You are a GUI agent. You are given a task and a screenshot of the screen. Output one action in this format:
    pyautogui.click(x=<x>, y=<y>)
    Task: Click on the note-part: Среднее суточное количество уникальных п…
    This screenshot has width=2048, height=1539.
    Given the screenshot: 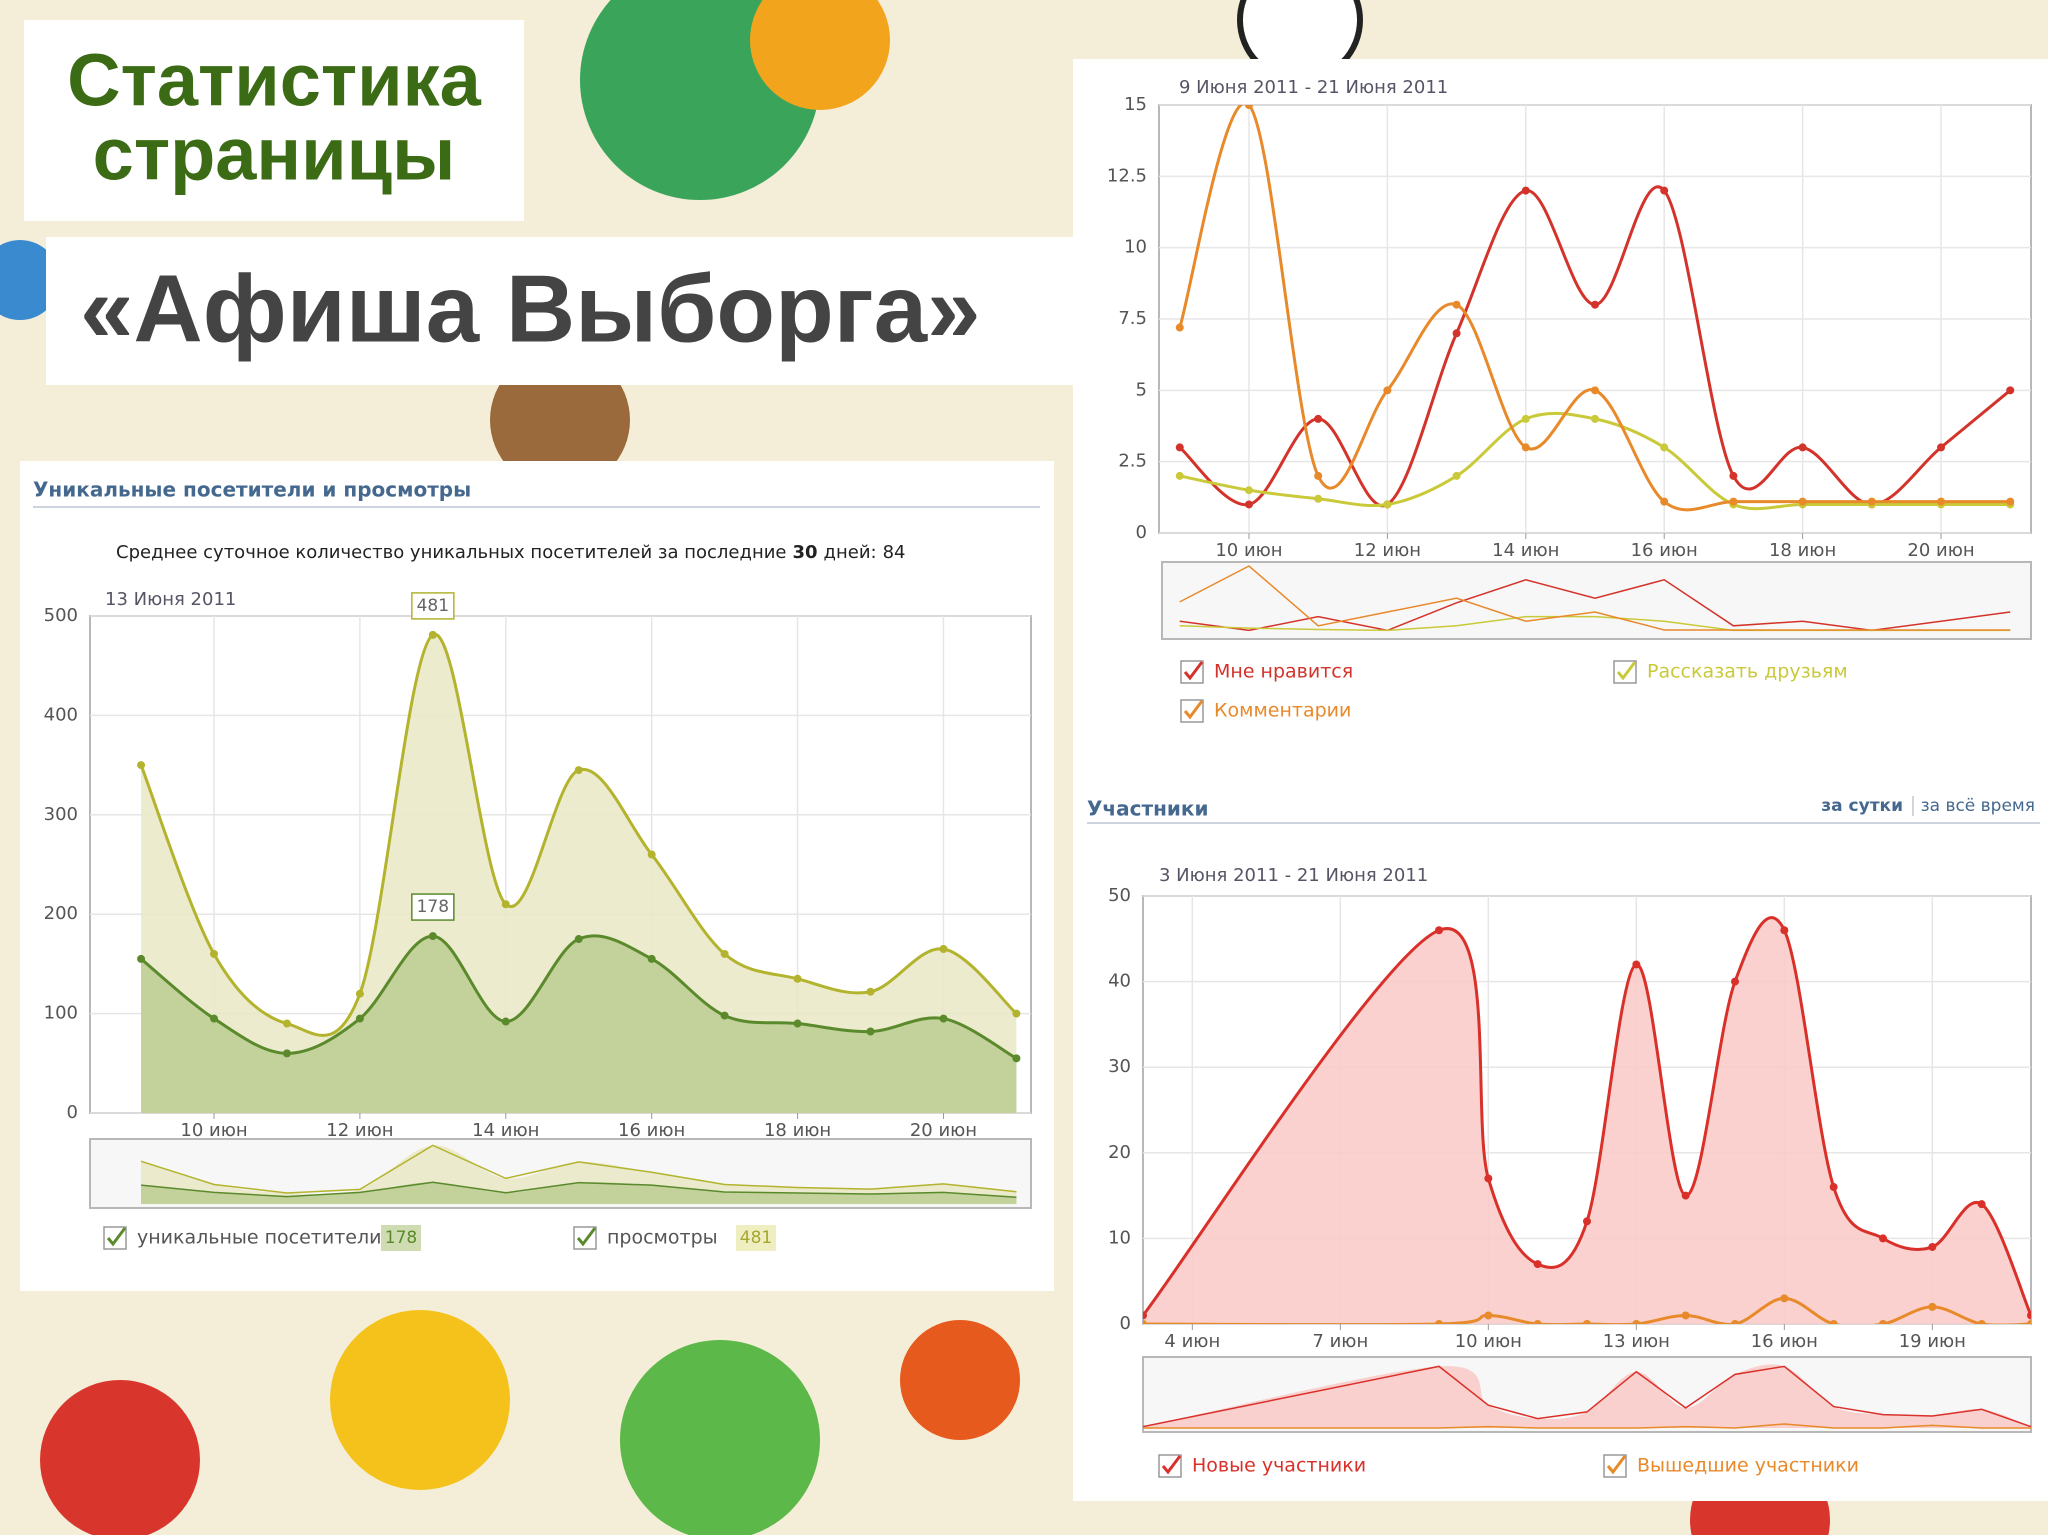 What is the action you would take?
    pyautogui.click(x=451, y=552)
    